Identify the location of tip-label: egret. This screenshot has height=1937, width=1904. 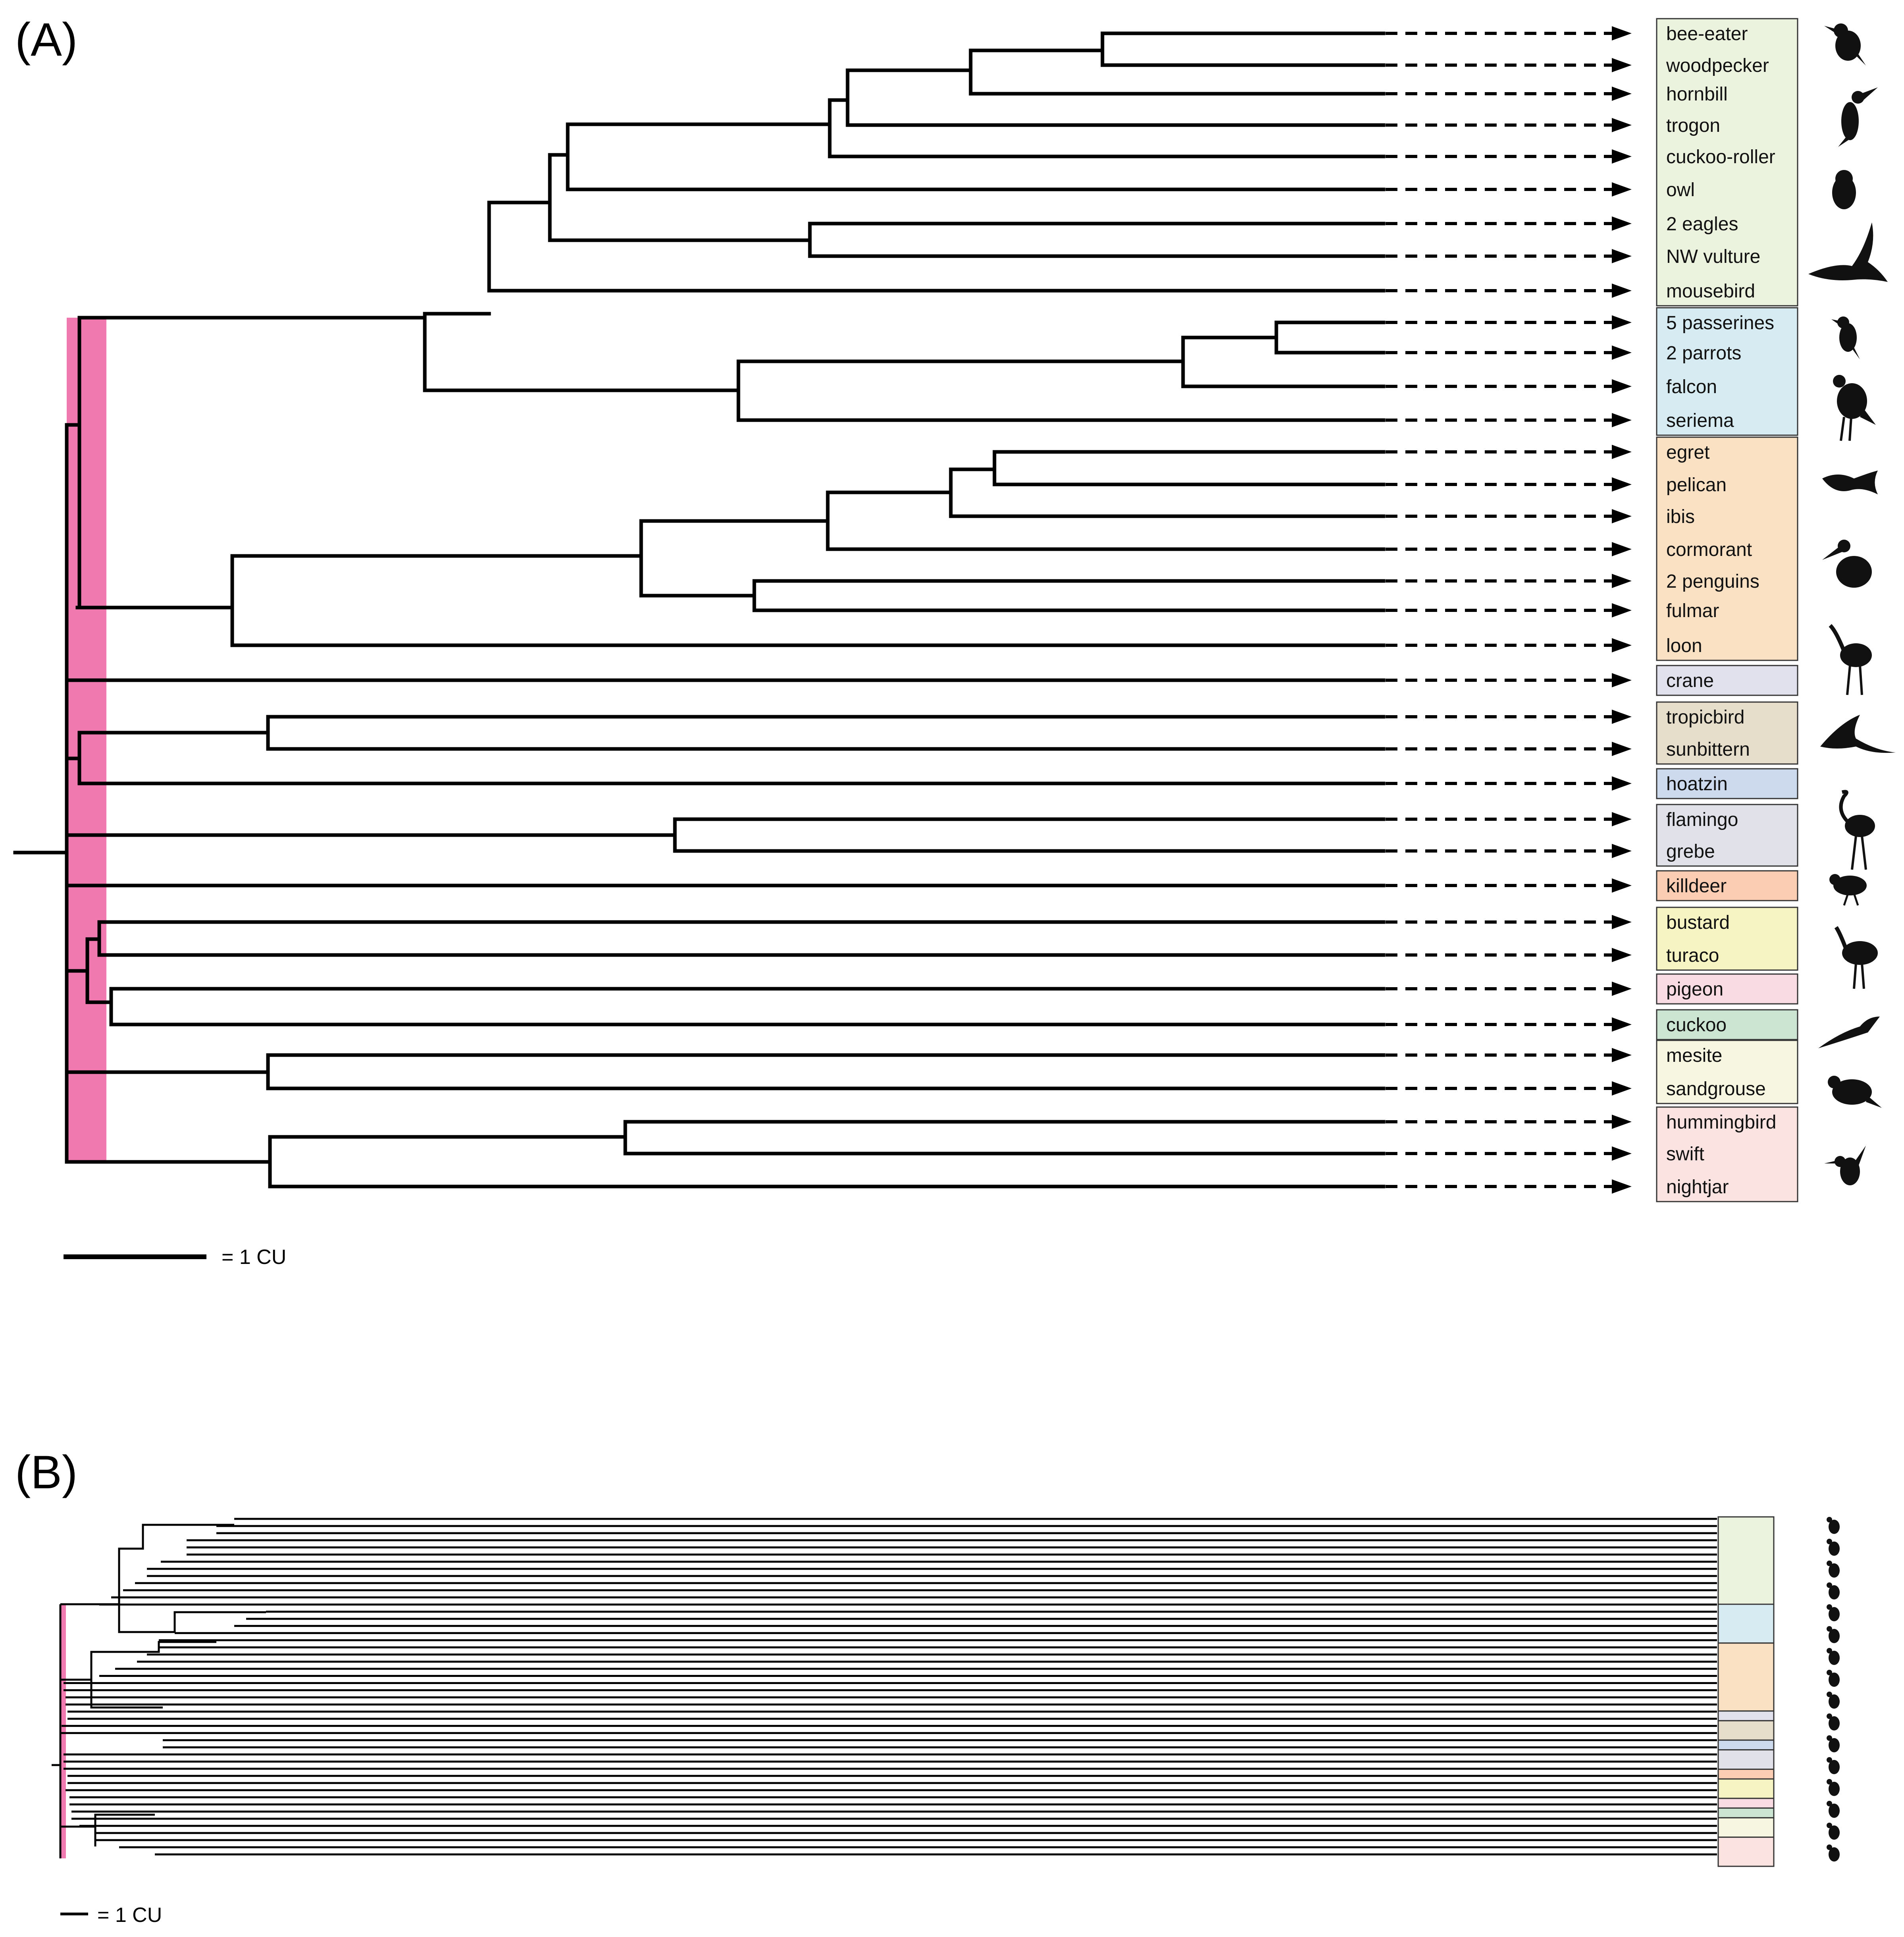
(1687, 452).